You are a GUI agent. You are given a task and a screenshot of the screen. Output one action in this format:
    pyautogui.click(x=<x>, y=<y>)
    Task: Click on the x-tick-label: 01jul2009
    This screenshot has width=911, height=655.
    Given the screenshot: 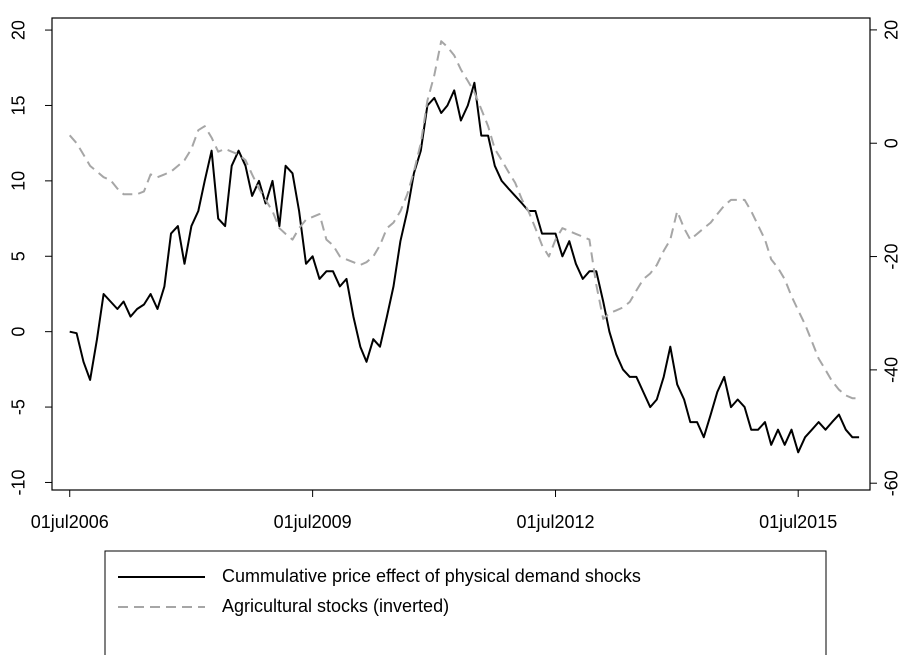 What is the action you would take?
    pyautogui.click(x=313, y=522)
    